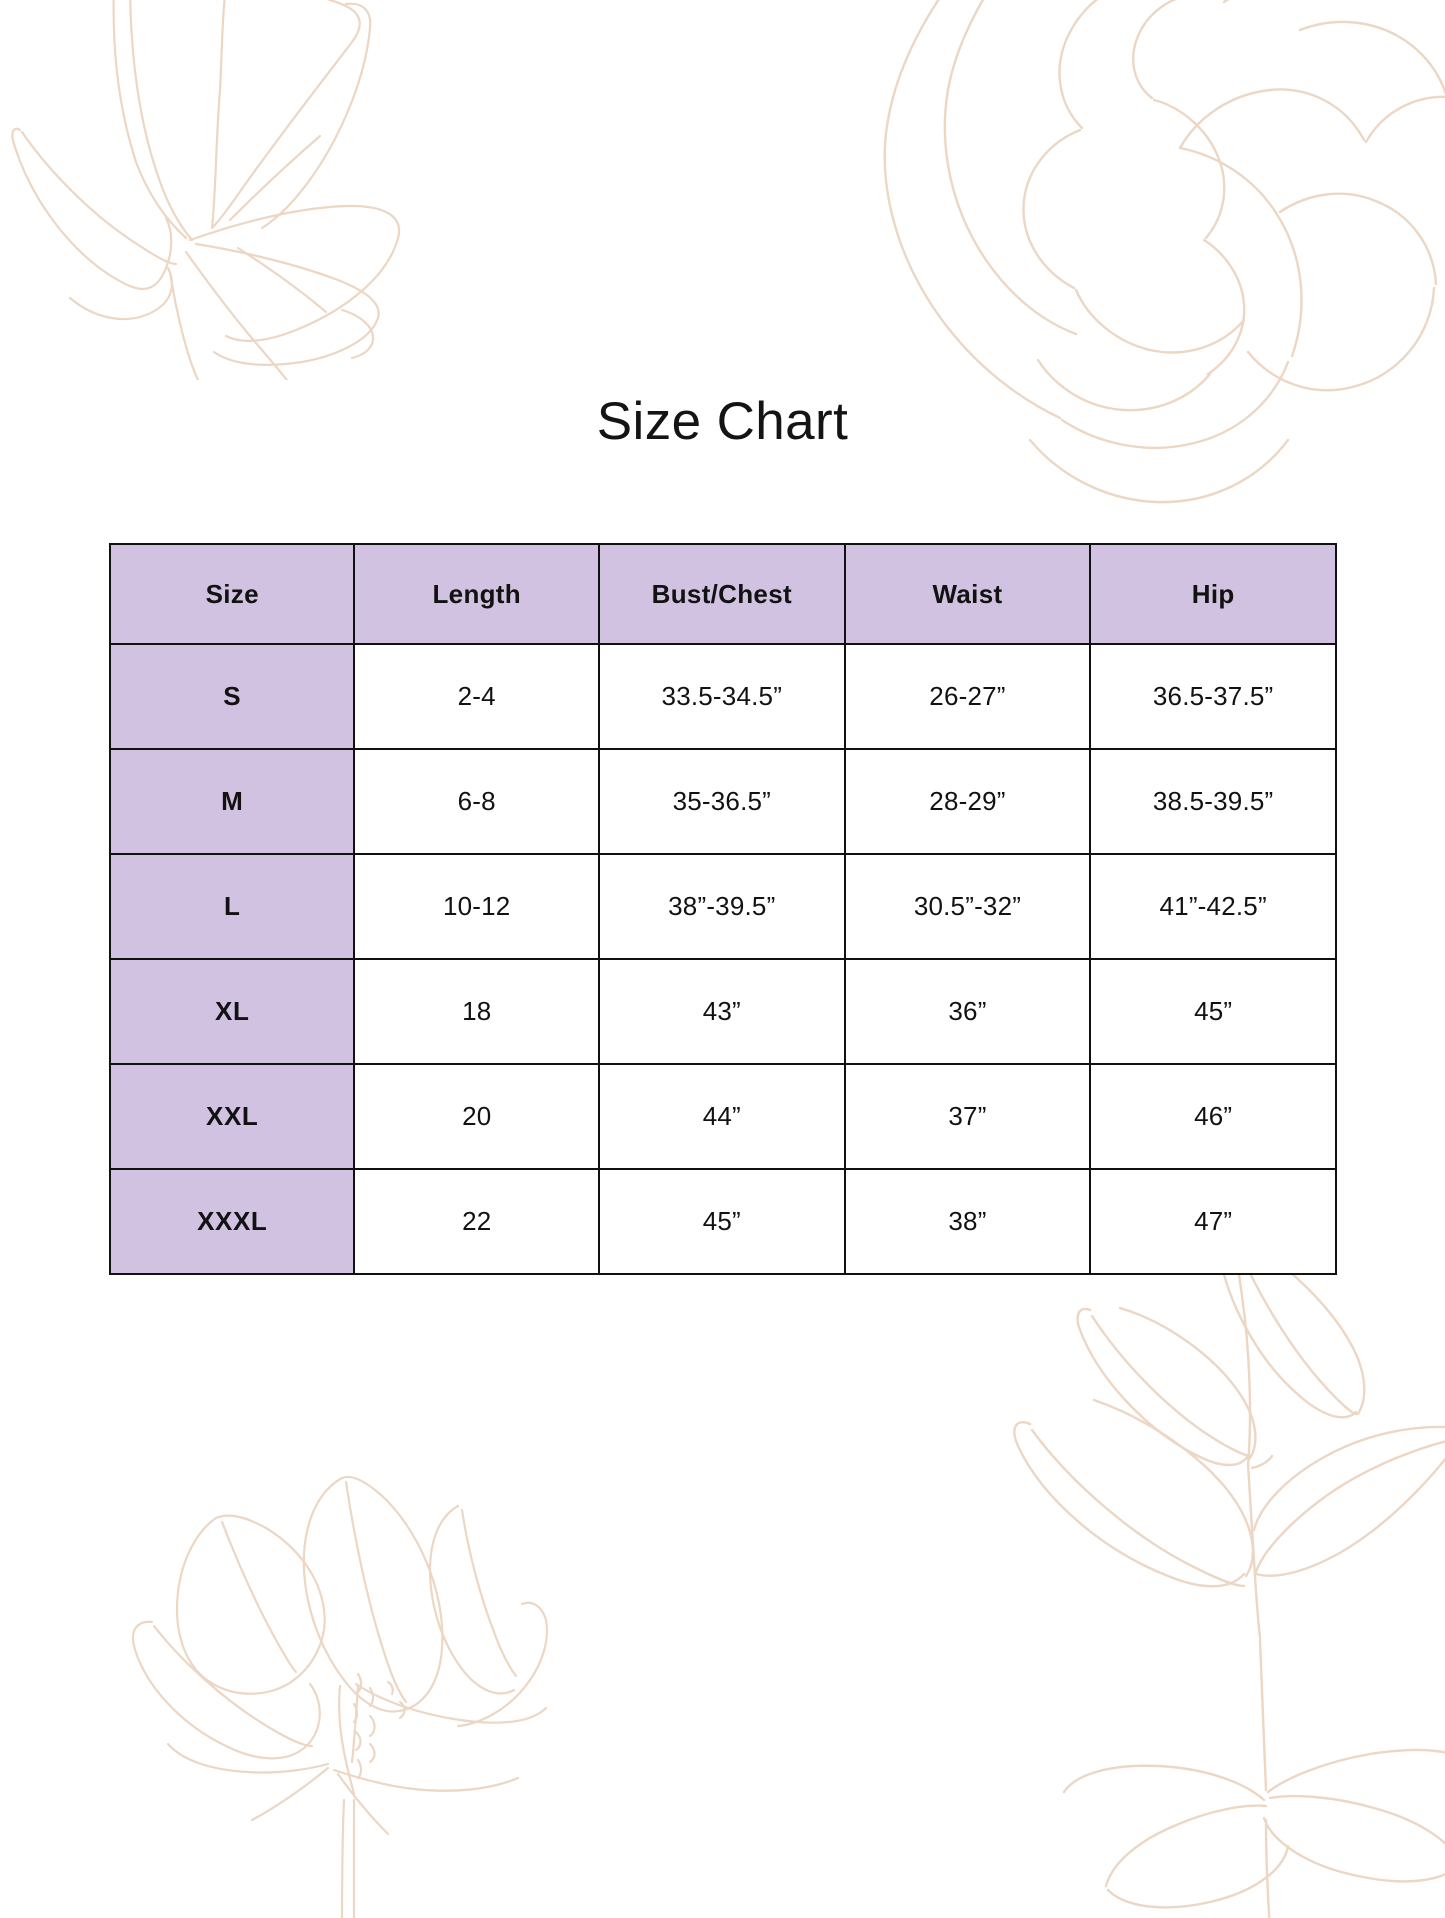  Describe the element at coordinates (232, 1011) in the screenshot. I see `cell-size: XL` at that location.